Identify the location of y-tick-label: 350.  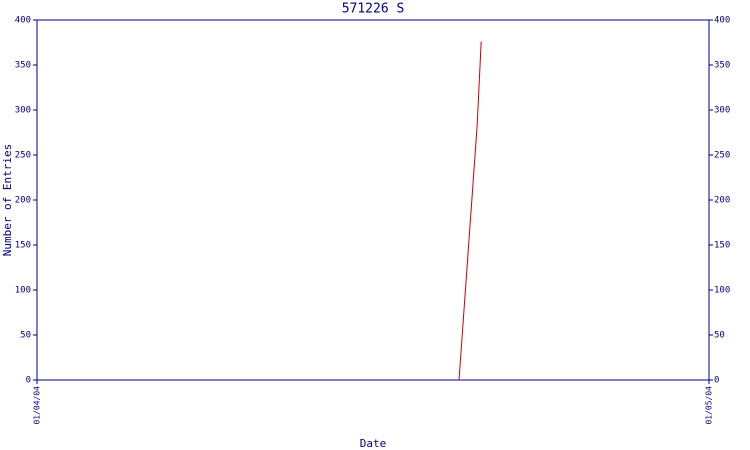
(23, 66).